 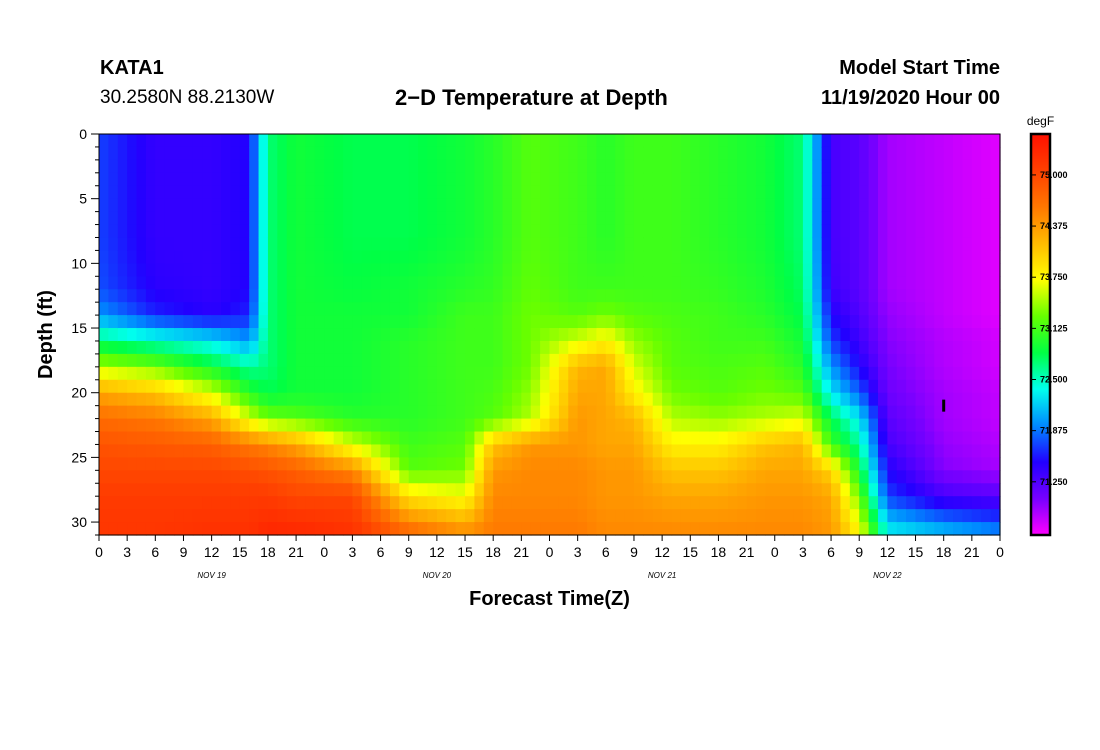 What do you see at coordinates (437, 575) in the screenshot?
I see `x-date-label: NOV 20` at bounding box center [437, 575].